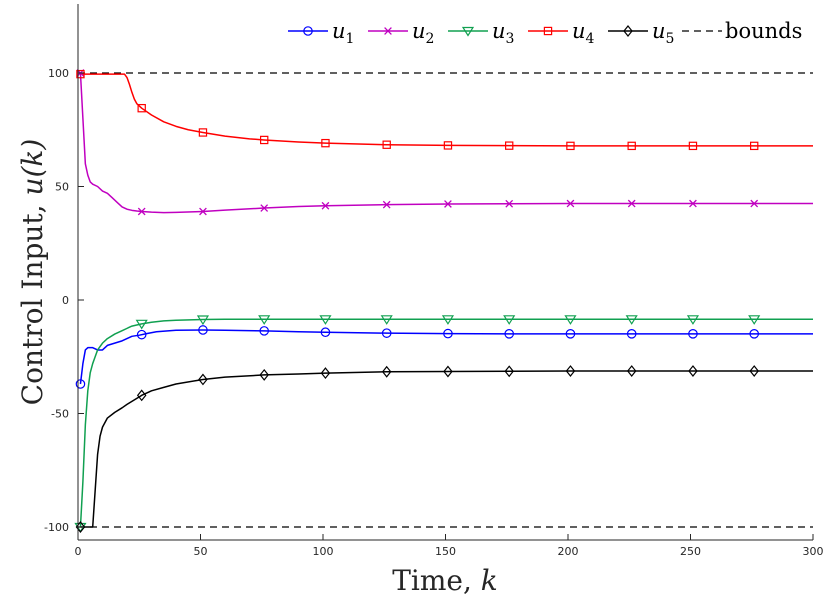 This screenshot has height=600, width=830. Describe the element at coordinates (445, 551) in the screenshot. I see `x-tick-label: 150` at that location.